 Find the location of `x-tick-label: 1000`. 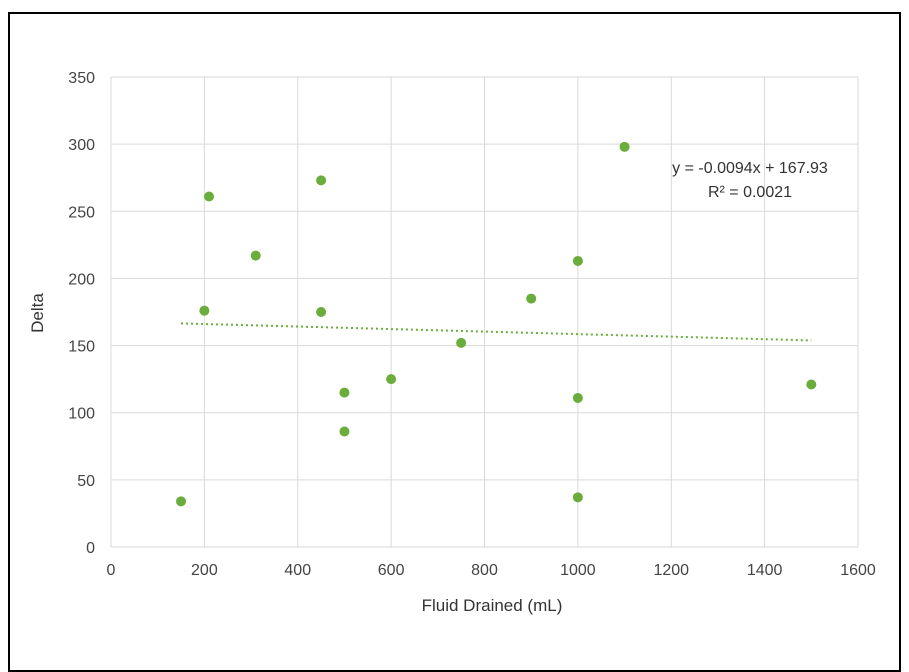

x-tick-label: 1000 is located at coordinates (578, 570).